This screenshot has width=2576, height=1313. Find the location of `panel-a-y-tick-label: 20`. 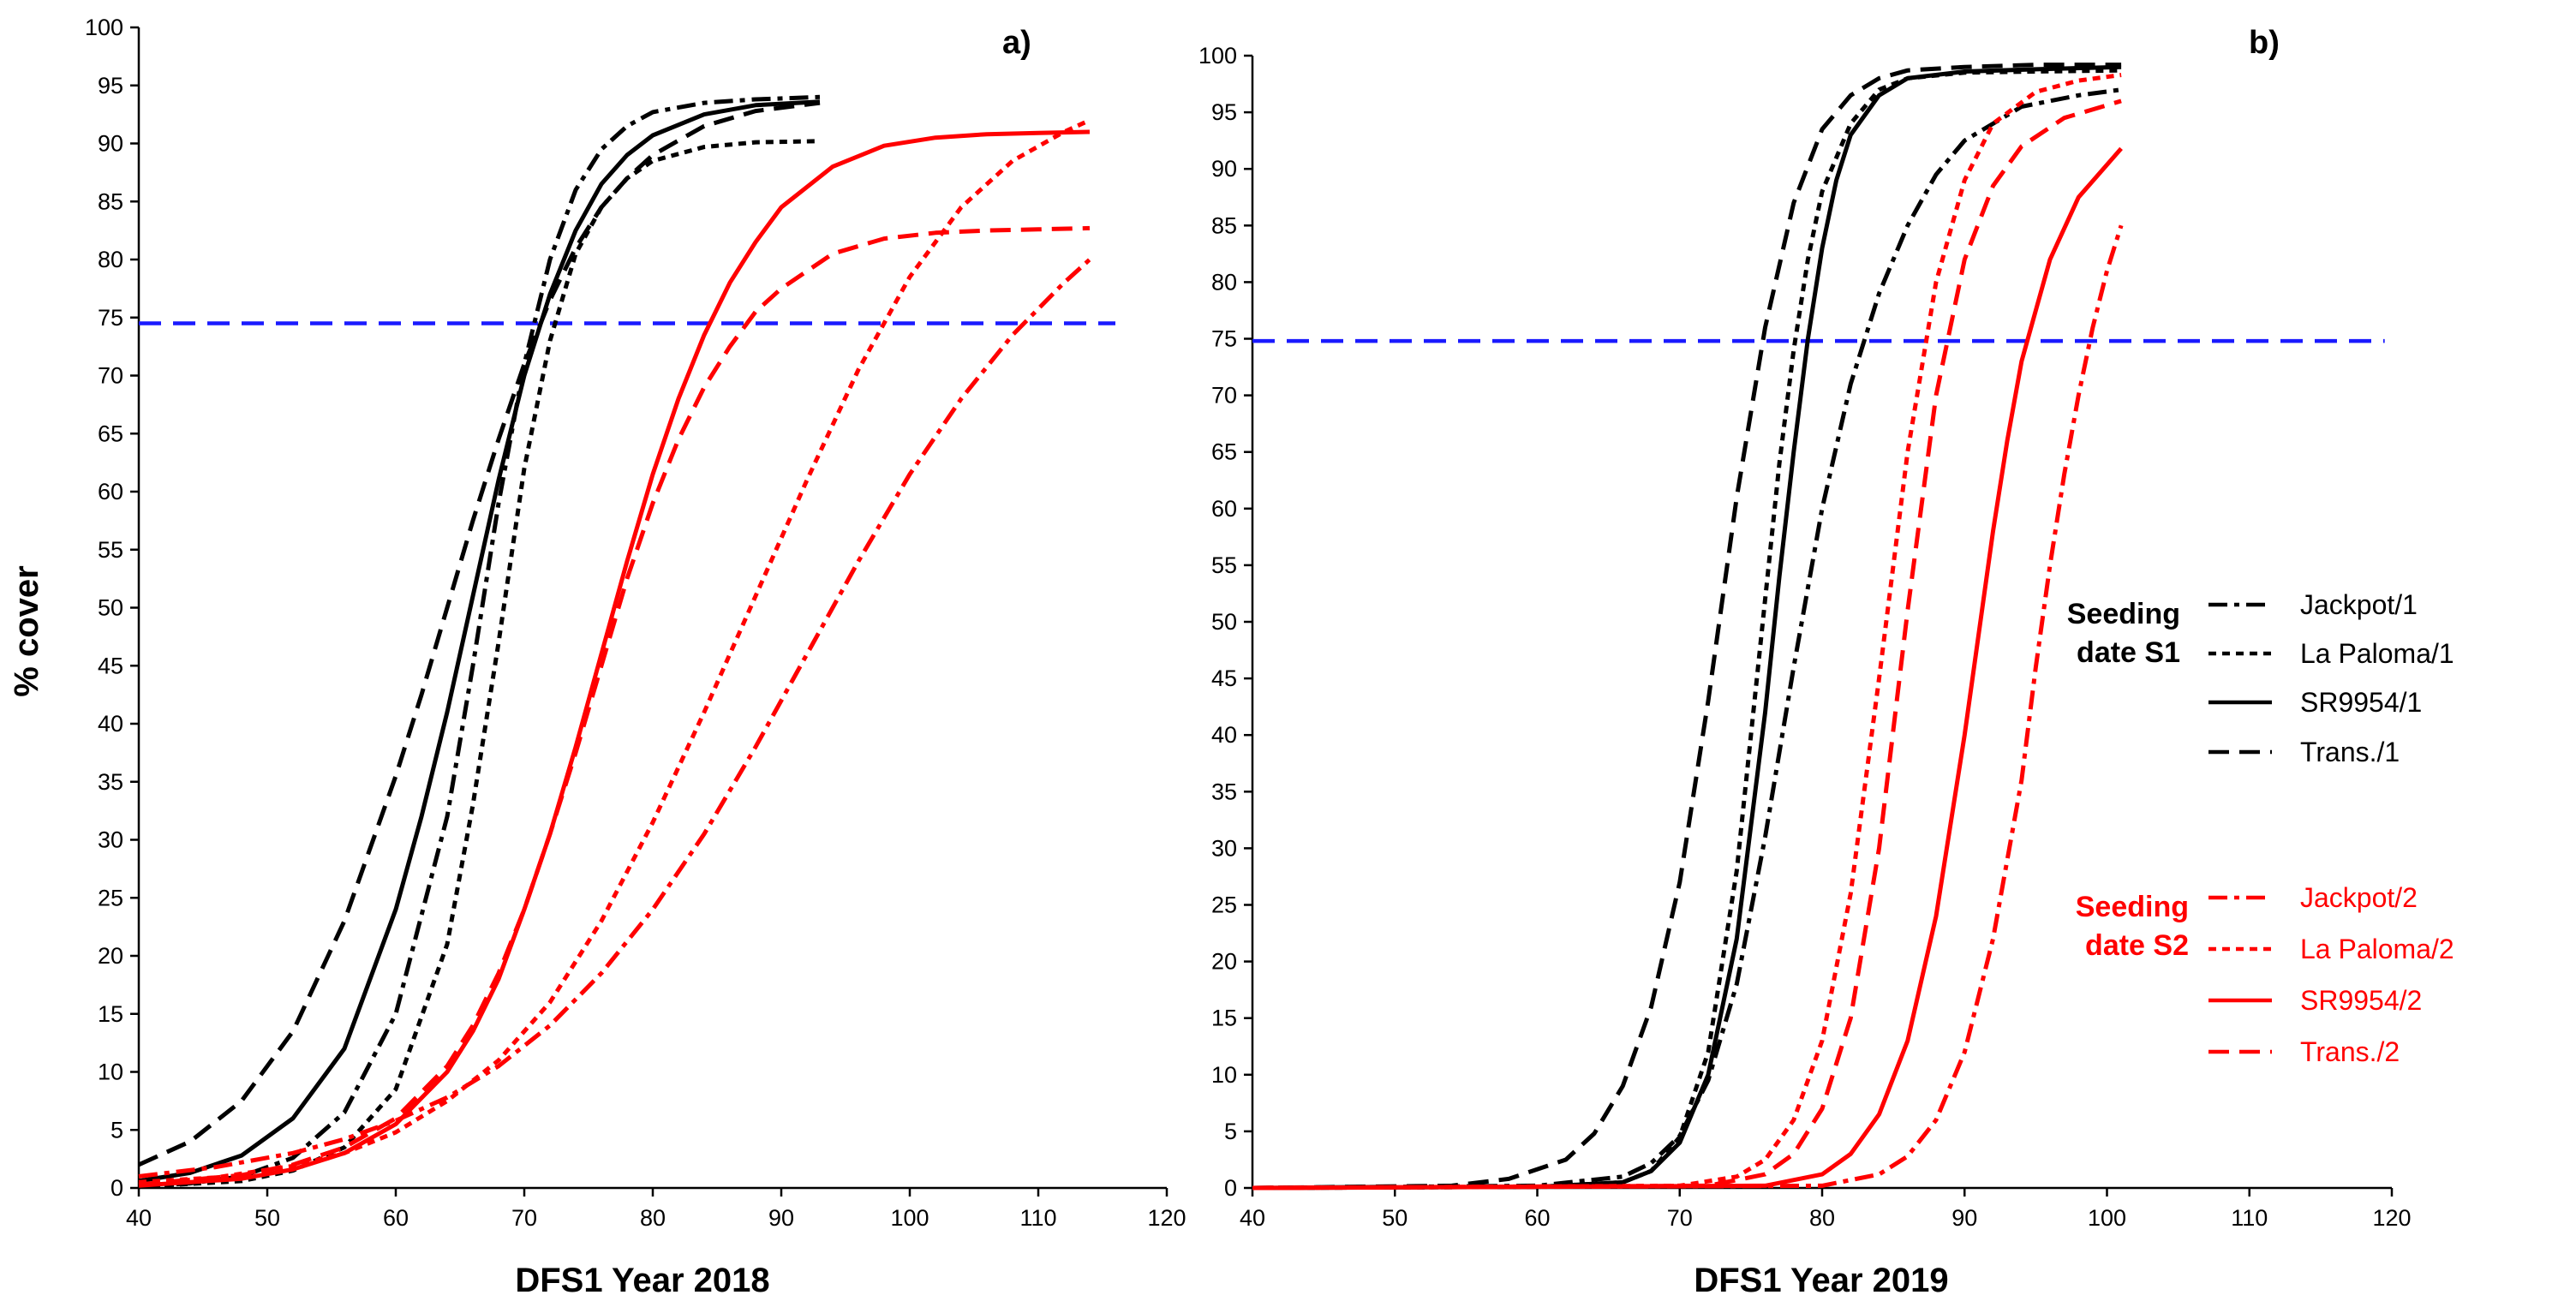

panel-a-y-tick-label: 20 is located at coordinates (111, 956).